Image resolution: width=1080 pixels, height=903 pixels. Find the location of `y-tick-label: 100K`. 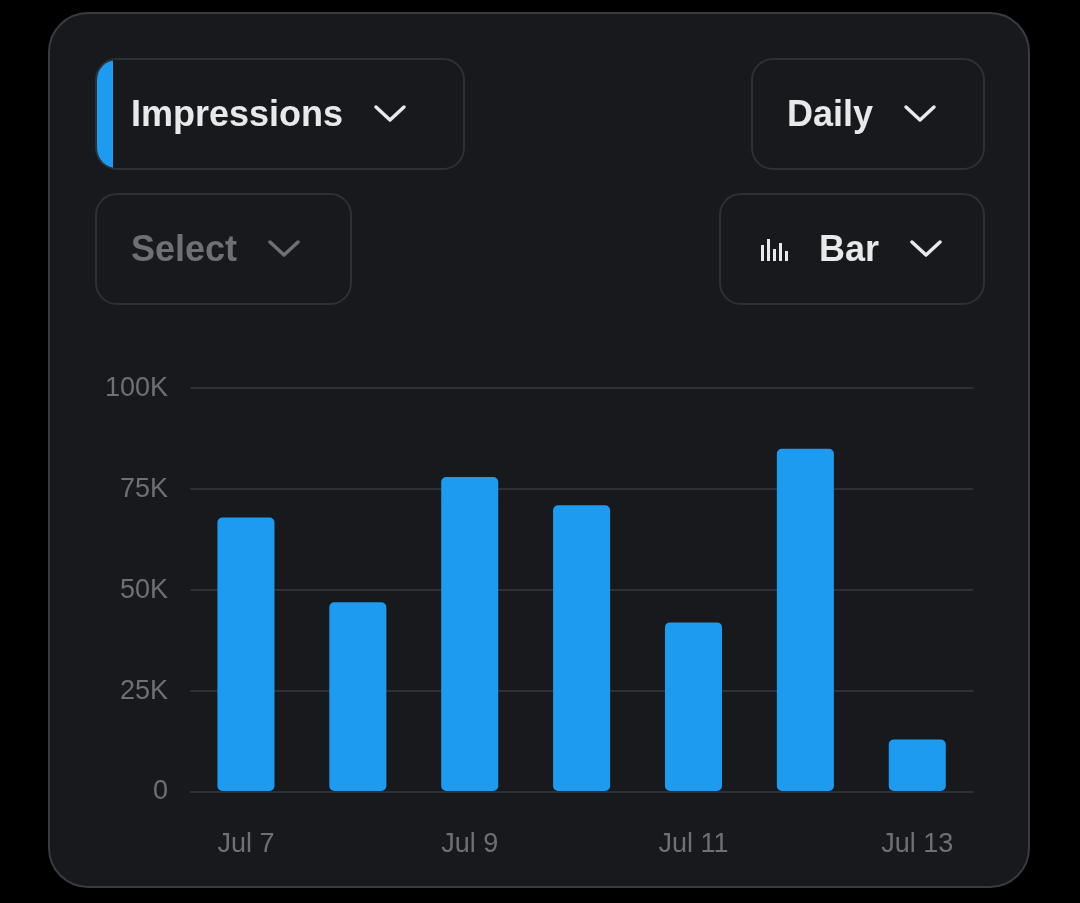

y-tick-label: 100K is located at coordinates (136, 386).